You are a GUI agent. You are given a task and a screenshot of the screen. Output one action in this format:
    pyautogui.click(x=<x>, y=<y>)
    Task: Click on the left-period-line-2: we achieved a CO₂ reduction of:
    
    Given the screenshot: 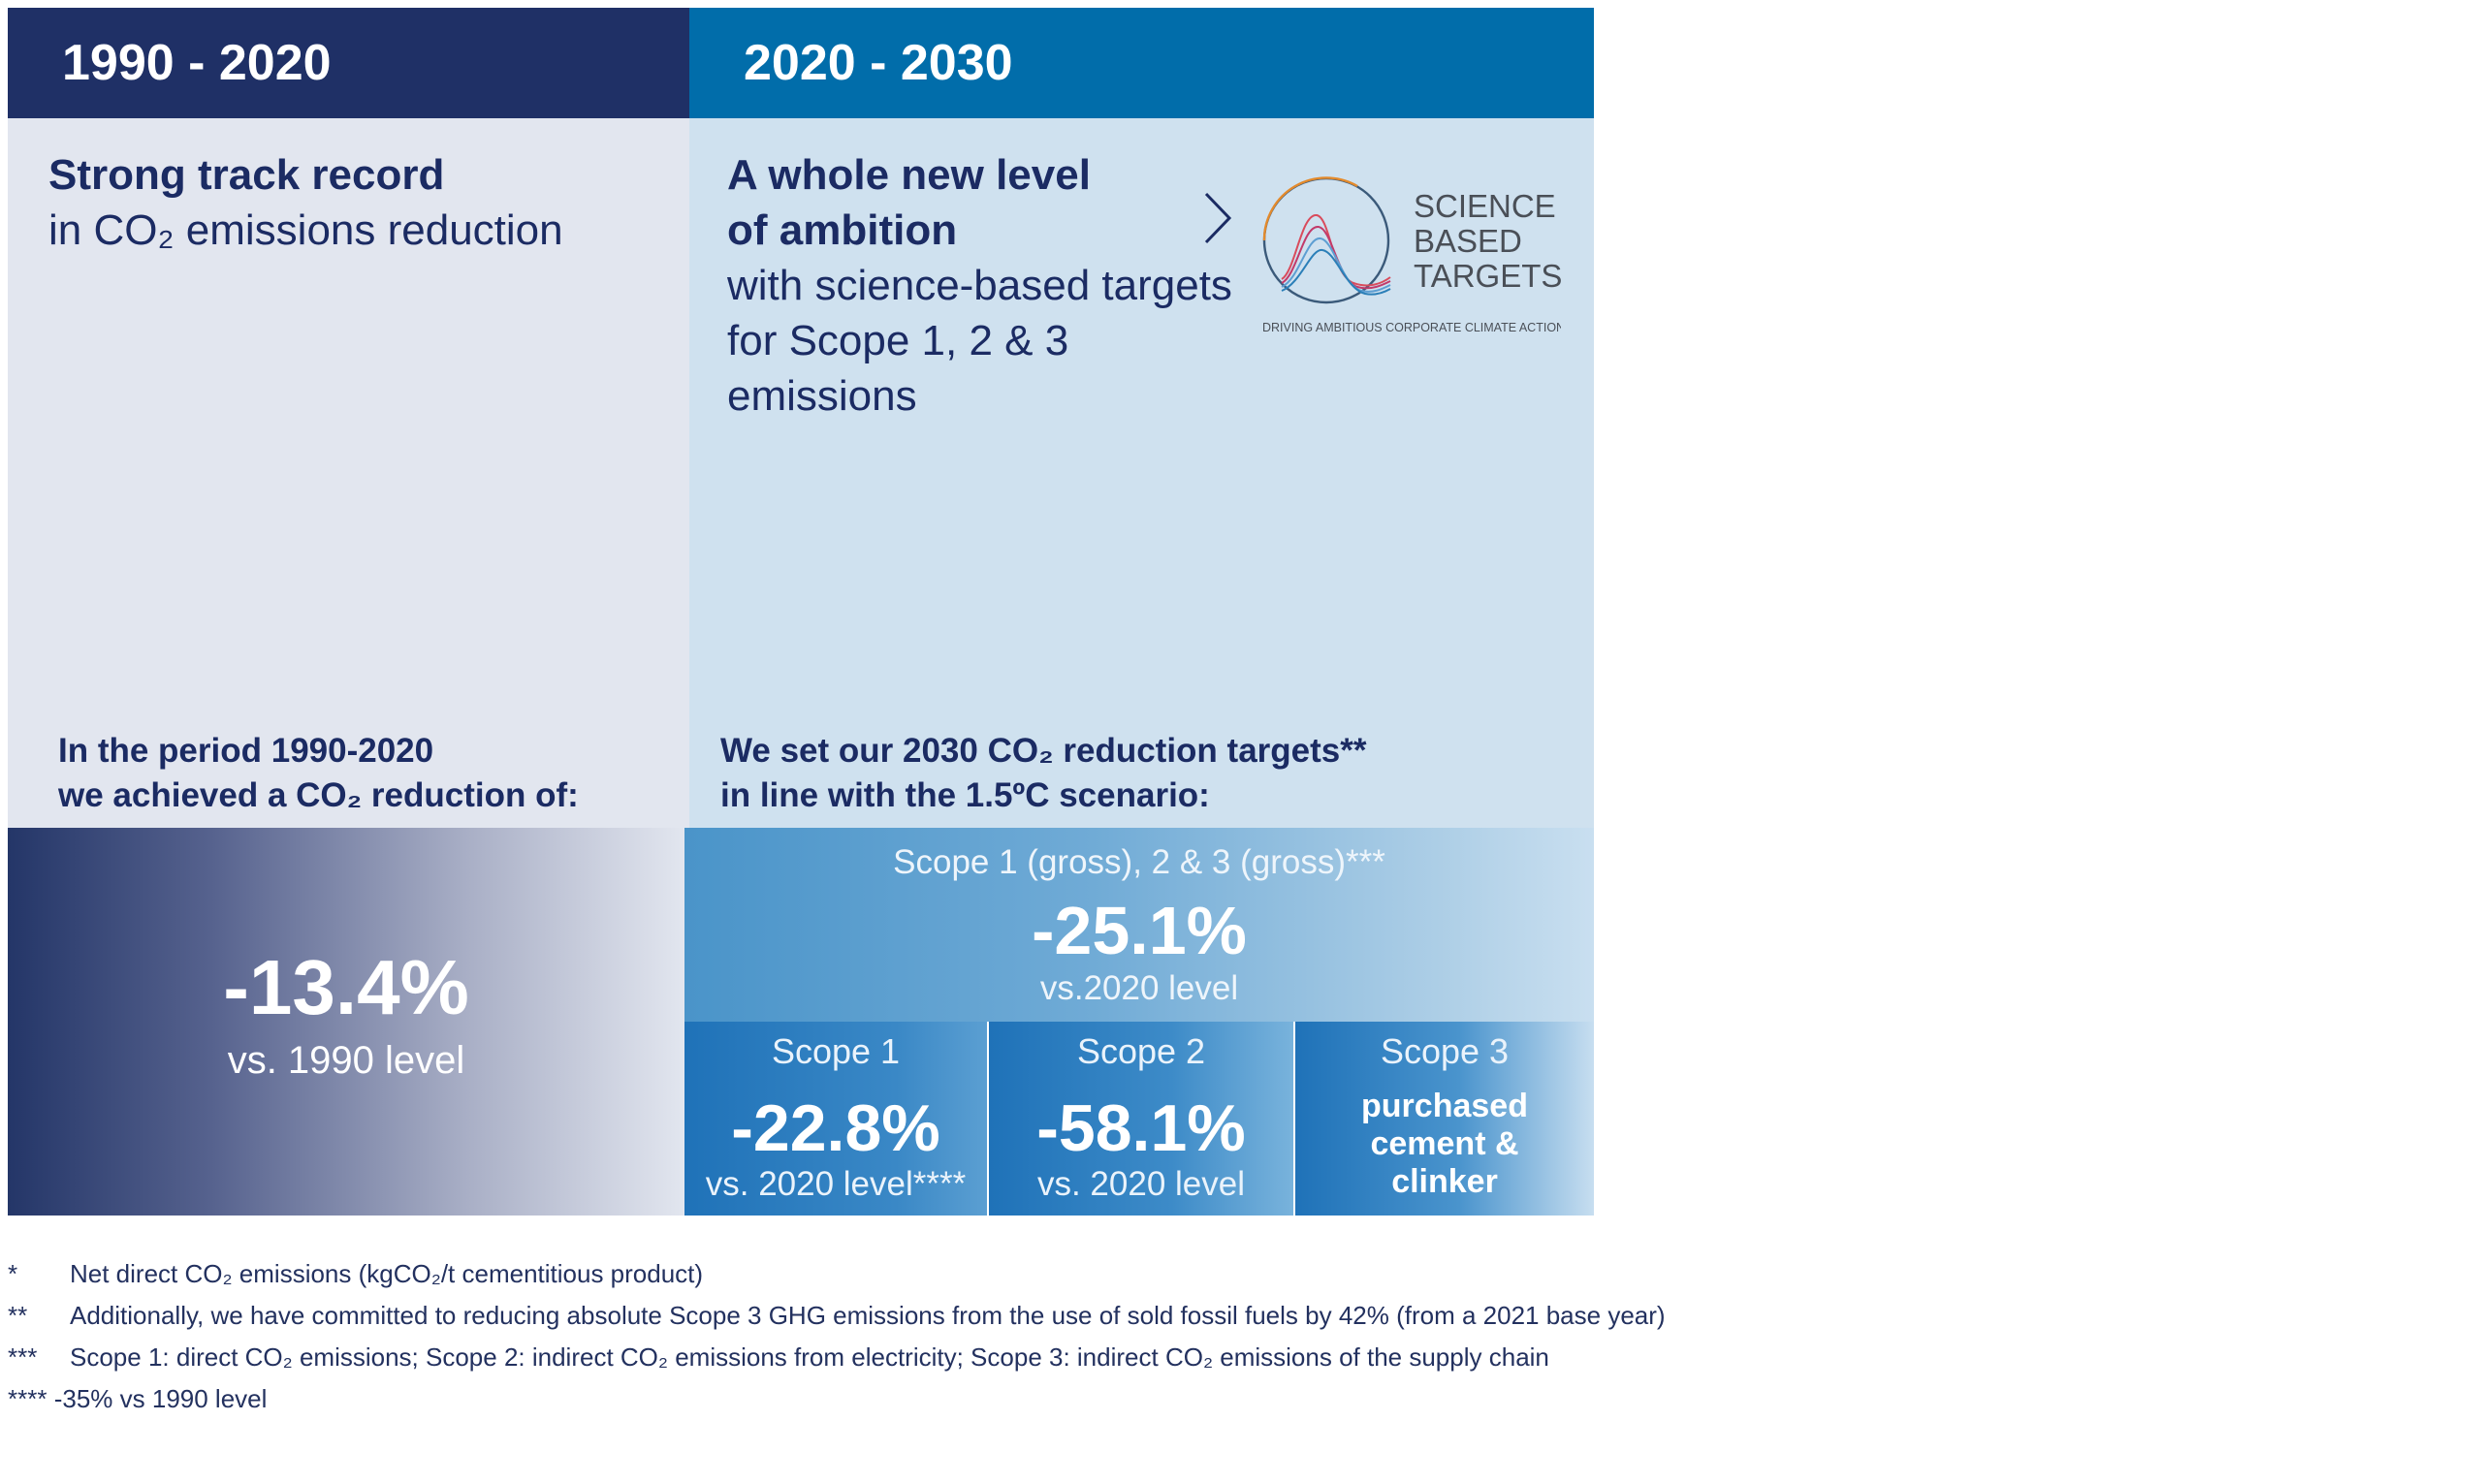 What is the action you would take?
    pyautogui.click(x=318, y=795)
    